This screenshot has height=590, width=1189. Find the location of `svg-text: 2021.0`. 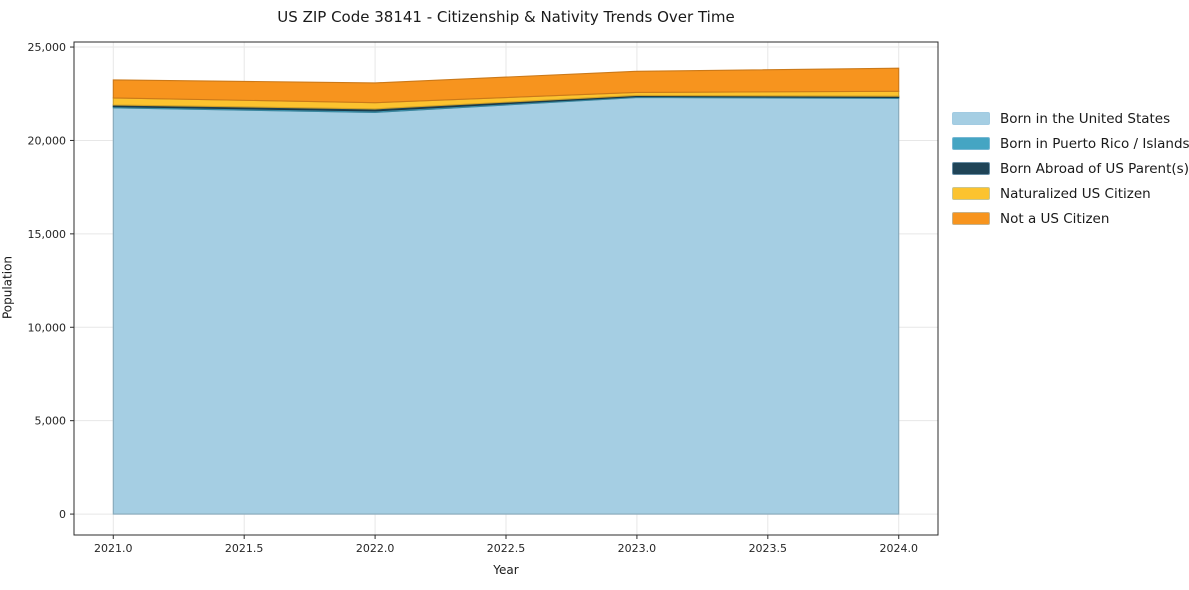

svg-text: 2021.0 is located at coordinates (113, 548).